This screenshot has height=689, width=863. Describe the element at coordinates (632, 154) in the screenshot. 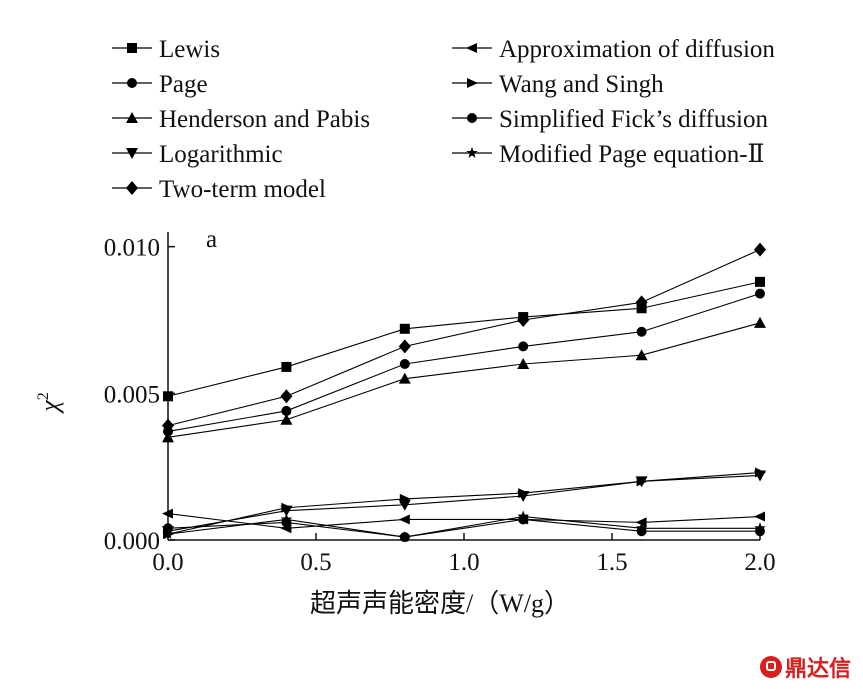

I see `legend-label: Modified Page equation-Ⅱ` at that location.